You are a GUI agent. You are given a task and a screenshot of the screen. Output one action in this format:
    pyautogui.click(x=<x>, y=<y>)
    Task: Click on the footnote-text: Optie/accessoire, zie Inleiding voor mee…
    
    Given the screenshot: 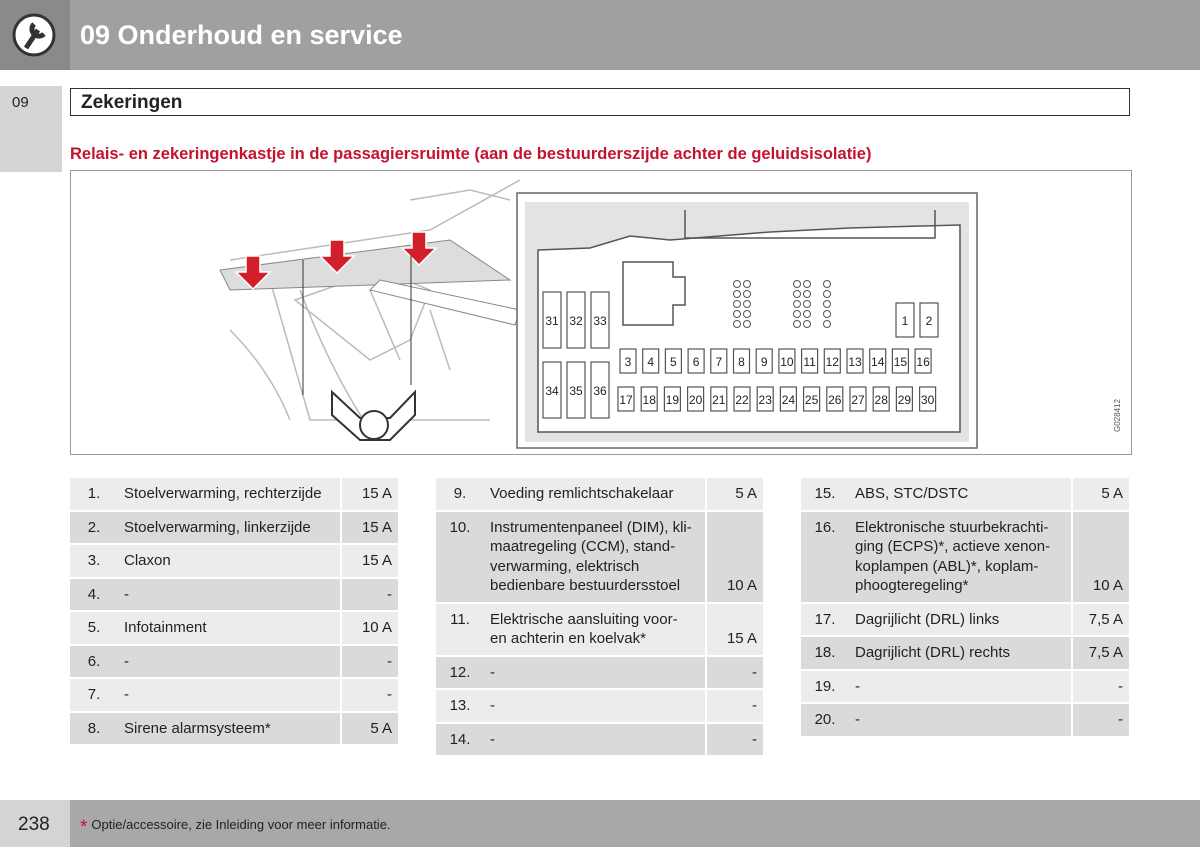 What is the action you would take?
    pyautogui.click(x=241, y=824)
    